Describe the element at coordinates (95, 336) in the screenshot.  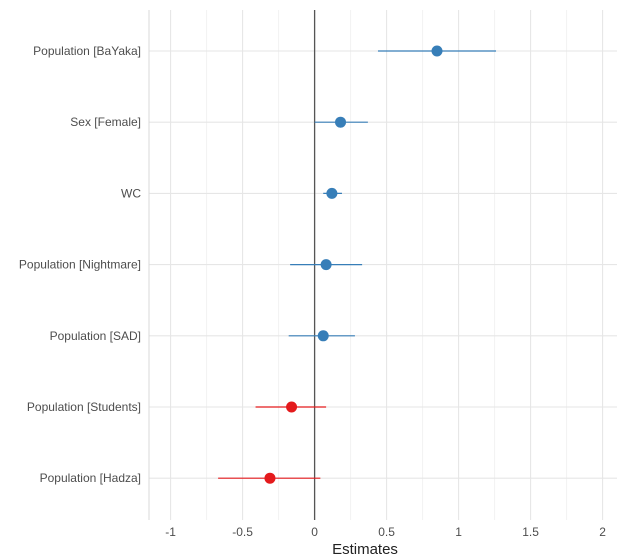
I see `y-axis-label: Population [SAD]` at that location.